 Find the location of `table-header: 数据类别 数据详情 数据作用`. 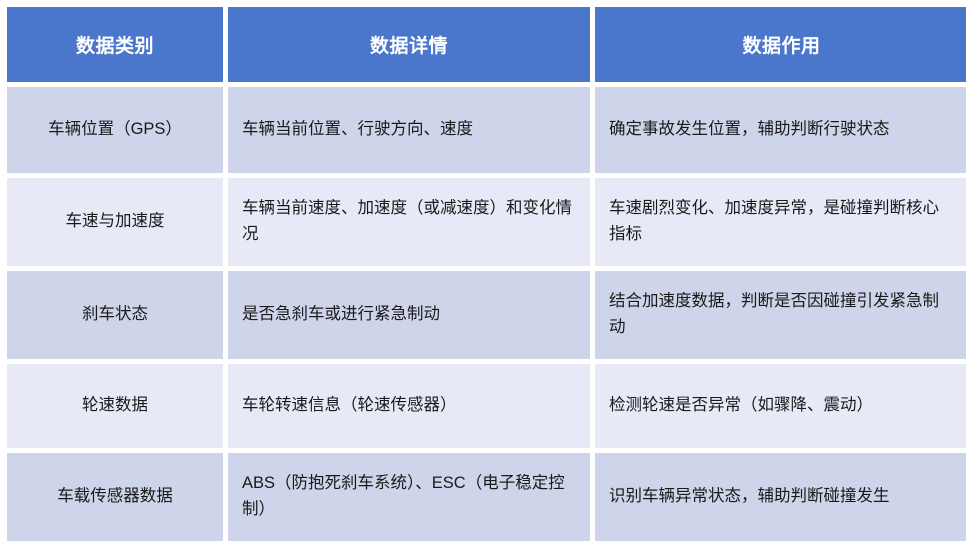

table-header: 数据类别 数据详情 数据作用 is located at coordinates (486, 44).